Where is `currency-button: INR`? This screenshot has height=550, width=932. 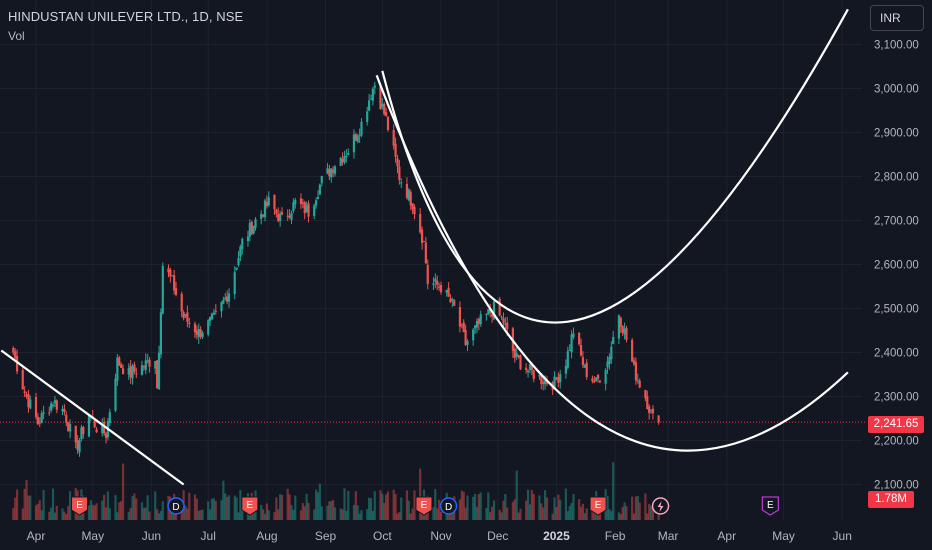 currency-button: INR is located at coordinates (897, 18).